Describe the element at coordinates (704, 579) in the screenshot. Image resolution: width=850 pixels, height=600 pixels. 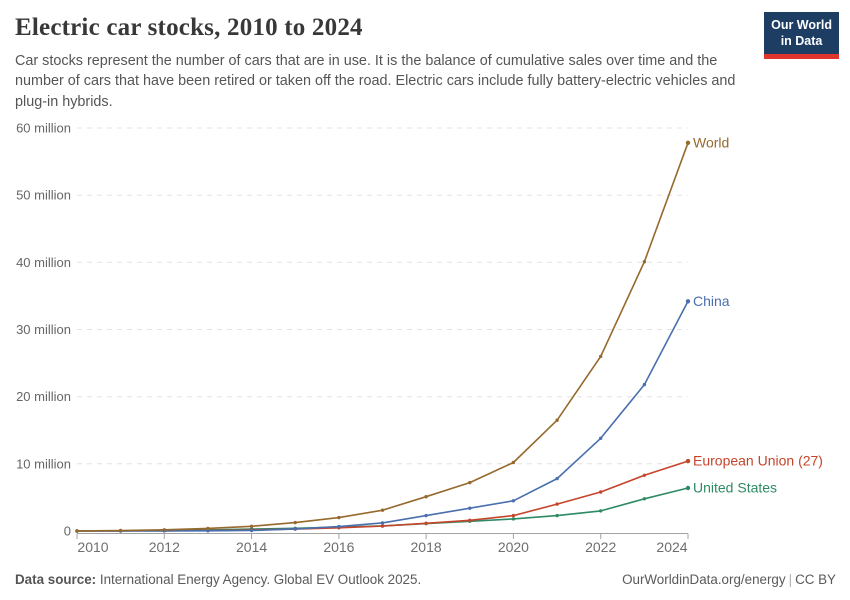
I see `owid-url-link: OurWorldinData.org/energy` at that location.